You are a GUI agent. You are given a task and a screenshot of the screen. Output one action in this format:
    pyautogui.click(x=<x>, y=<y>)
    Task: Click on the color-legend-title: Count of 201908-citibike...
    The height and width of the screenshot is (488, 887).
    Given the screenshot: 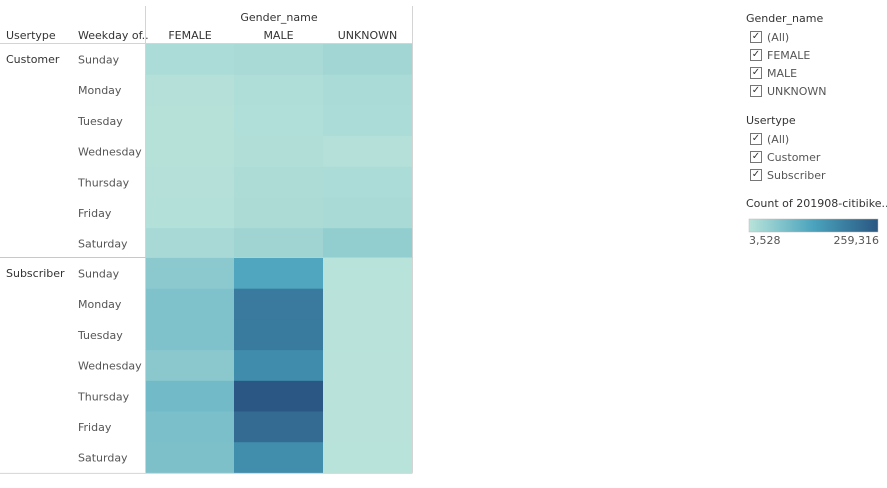 What is the action you would take?
    pyautogui.click(x=816, y=203)
    